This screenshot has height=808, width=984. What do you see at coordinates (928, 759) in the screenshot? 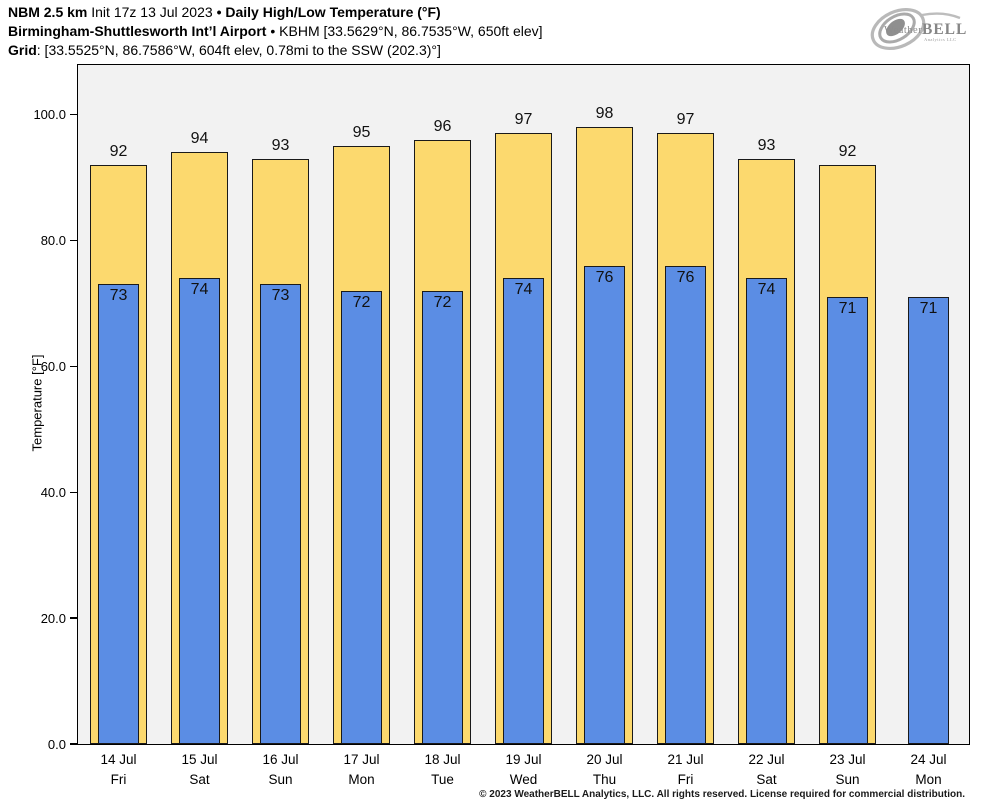
I see `x-label-date: 24 Jul` at bounding box center [928, 759].